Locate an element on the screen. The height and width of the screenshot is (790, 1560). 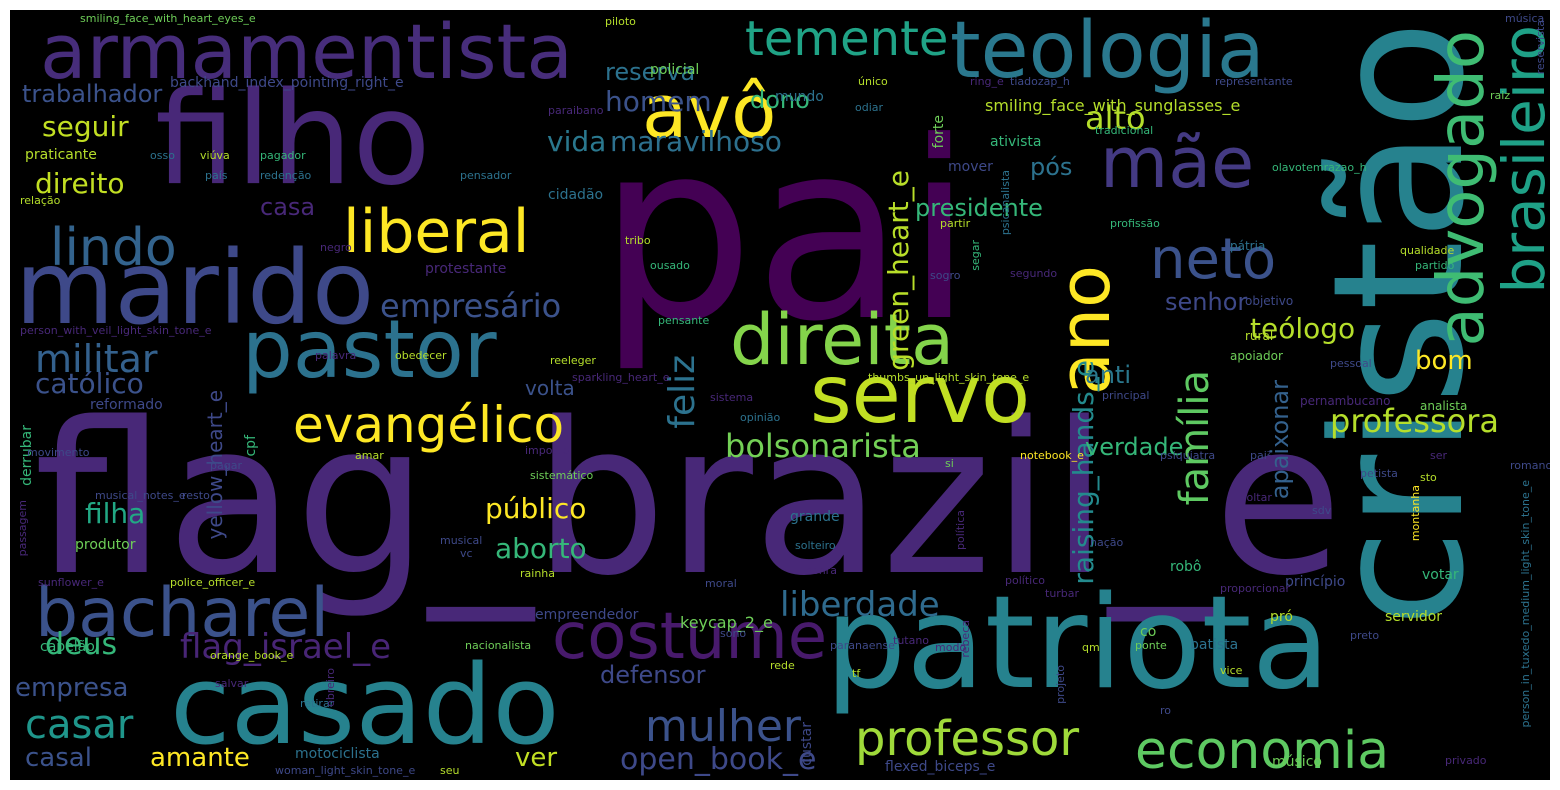
word: teologia is located at coordinates (1107, 53).